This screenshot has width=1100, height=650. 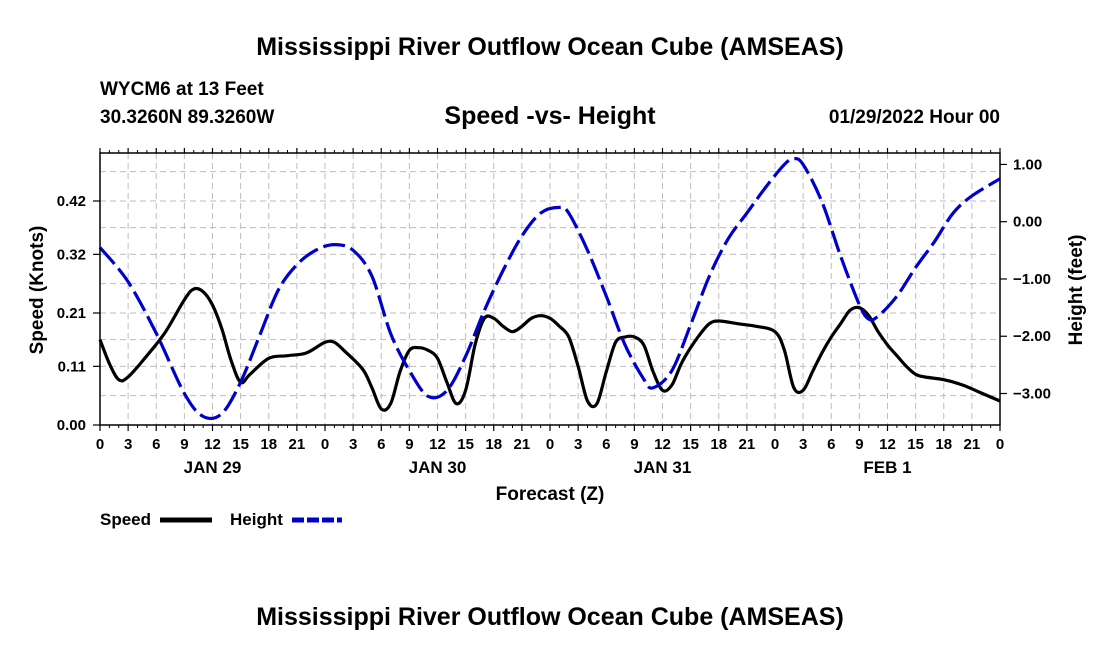 I want to click on y-axis-right: 1.00 0.00 −1.00 −2.00 −3.00, so click(x=1025, y=279).